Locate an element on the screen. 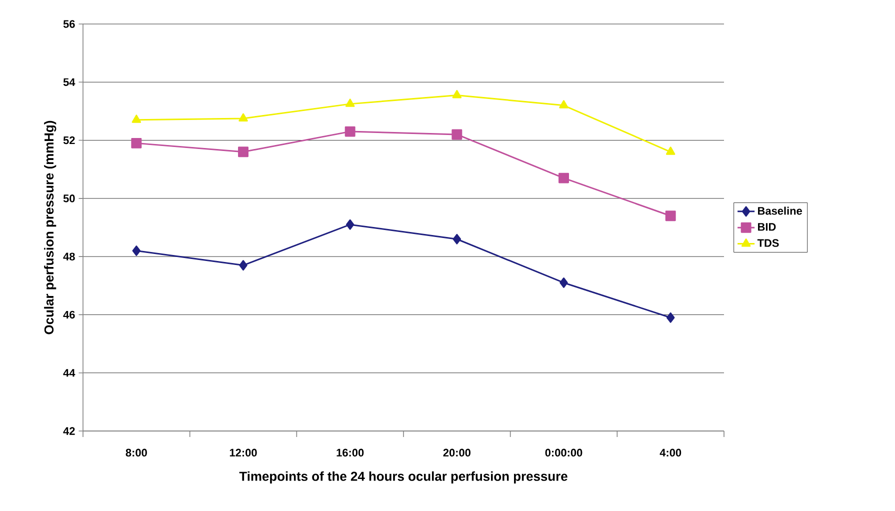 Image resolution: width=895 pixels, height=511 pixels. y-tick-label: 54 is located at coordinates (69, 82).